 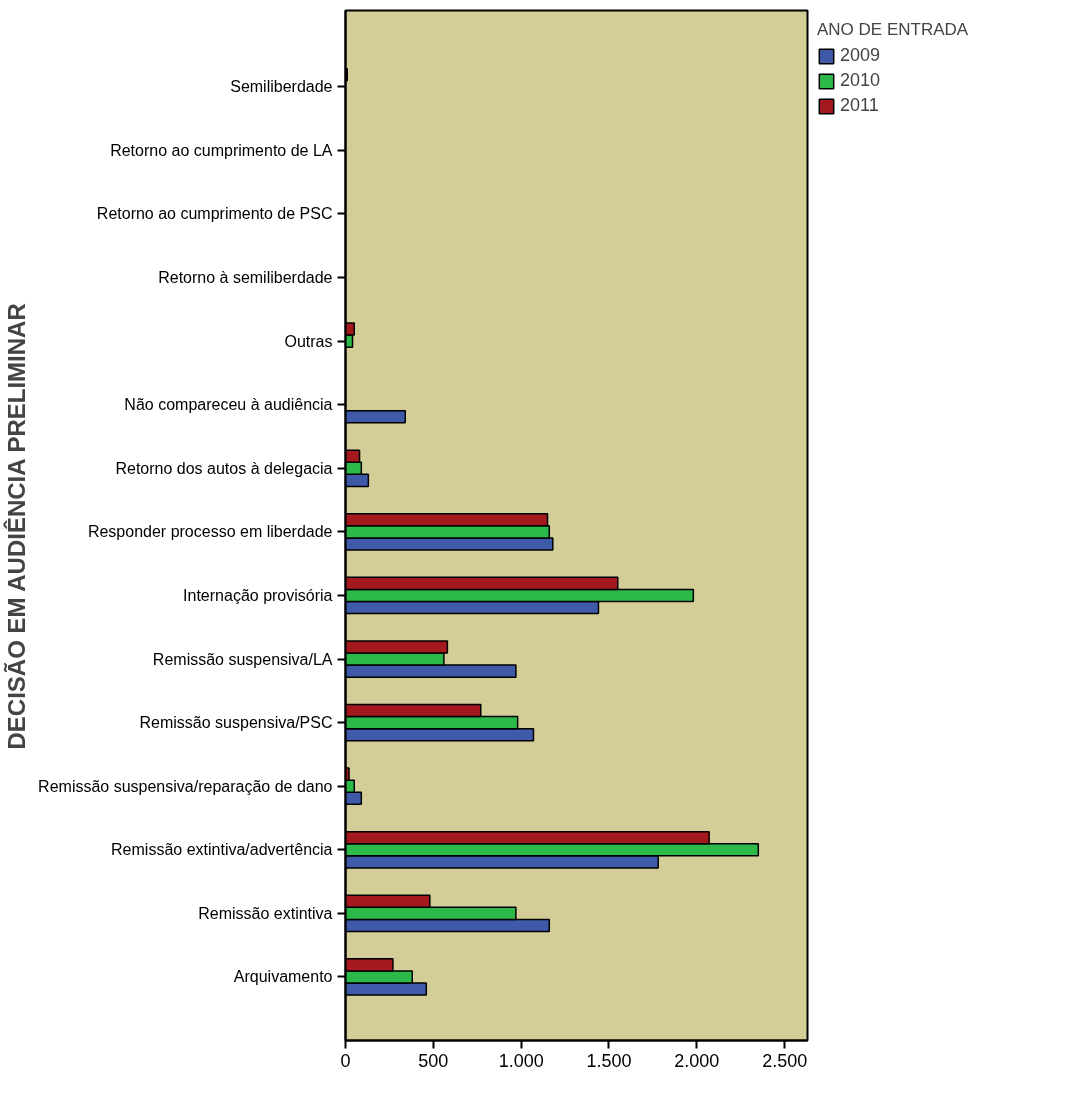 I want to click on x-tick-label: 2.500, so click(x=785, y=1060).